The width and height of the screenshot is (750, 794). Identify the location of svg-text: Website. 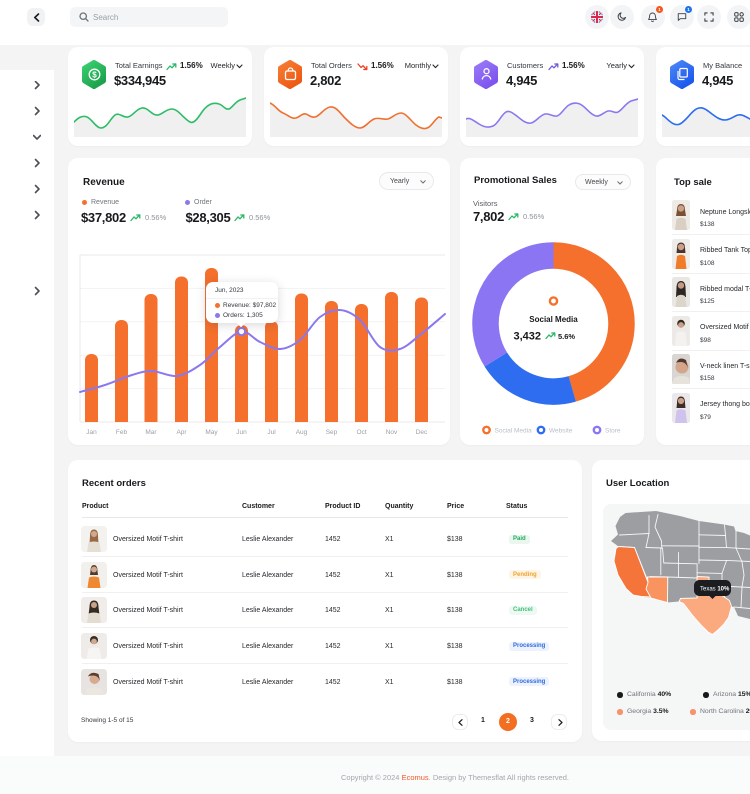
(561, 430).